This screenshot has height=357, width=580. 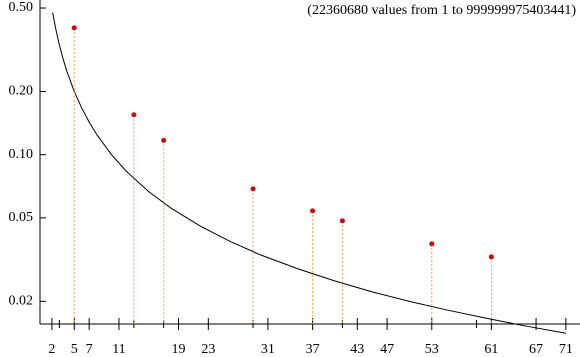 What do you see at coordinates (208, 349) in the screenshot?
I see `x-tick-label: 23` at bounding box center [208, 349].